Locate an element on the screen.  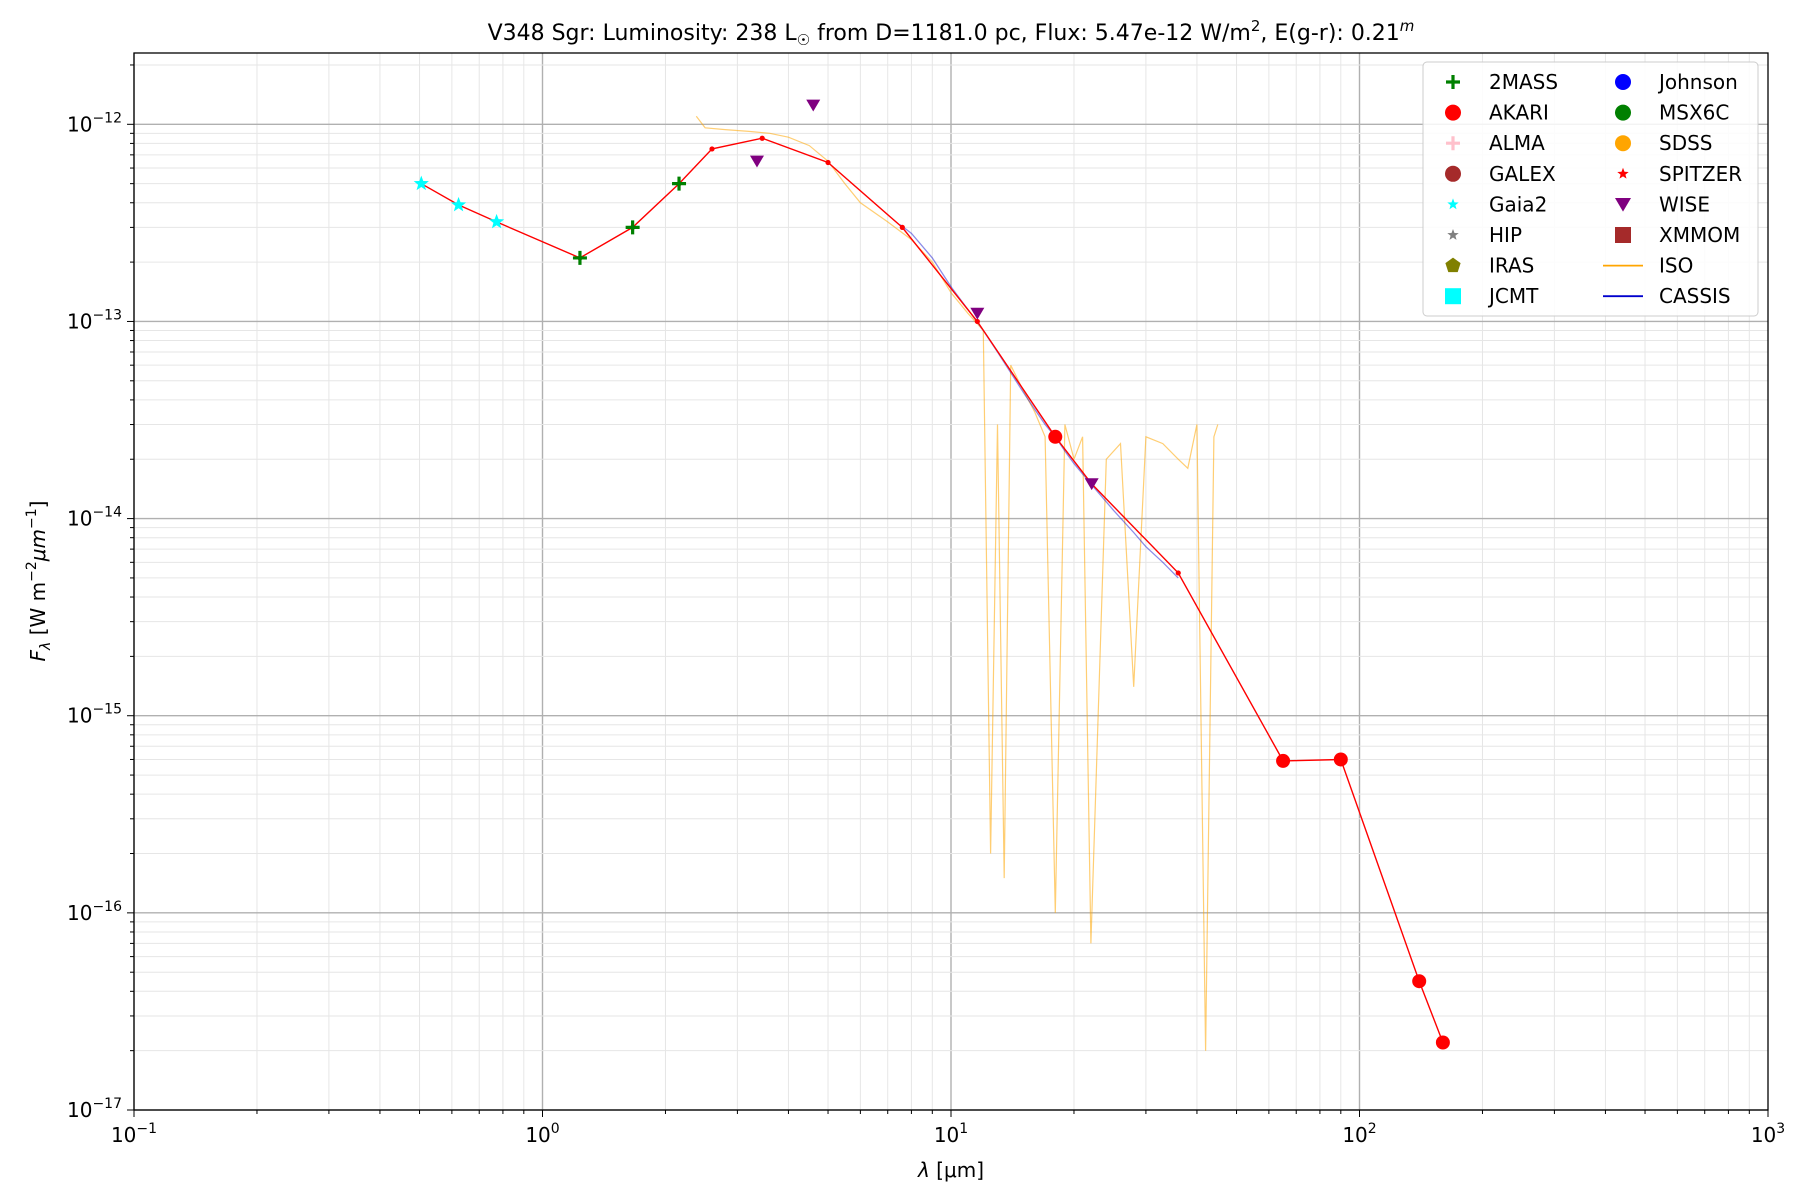
legend-akari-label: AKARI is located at coordinates (1519, 113).